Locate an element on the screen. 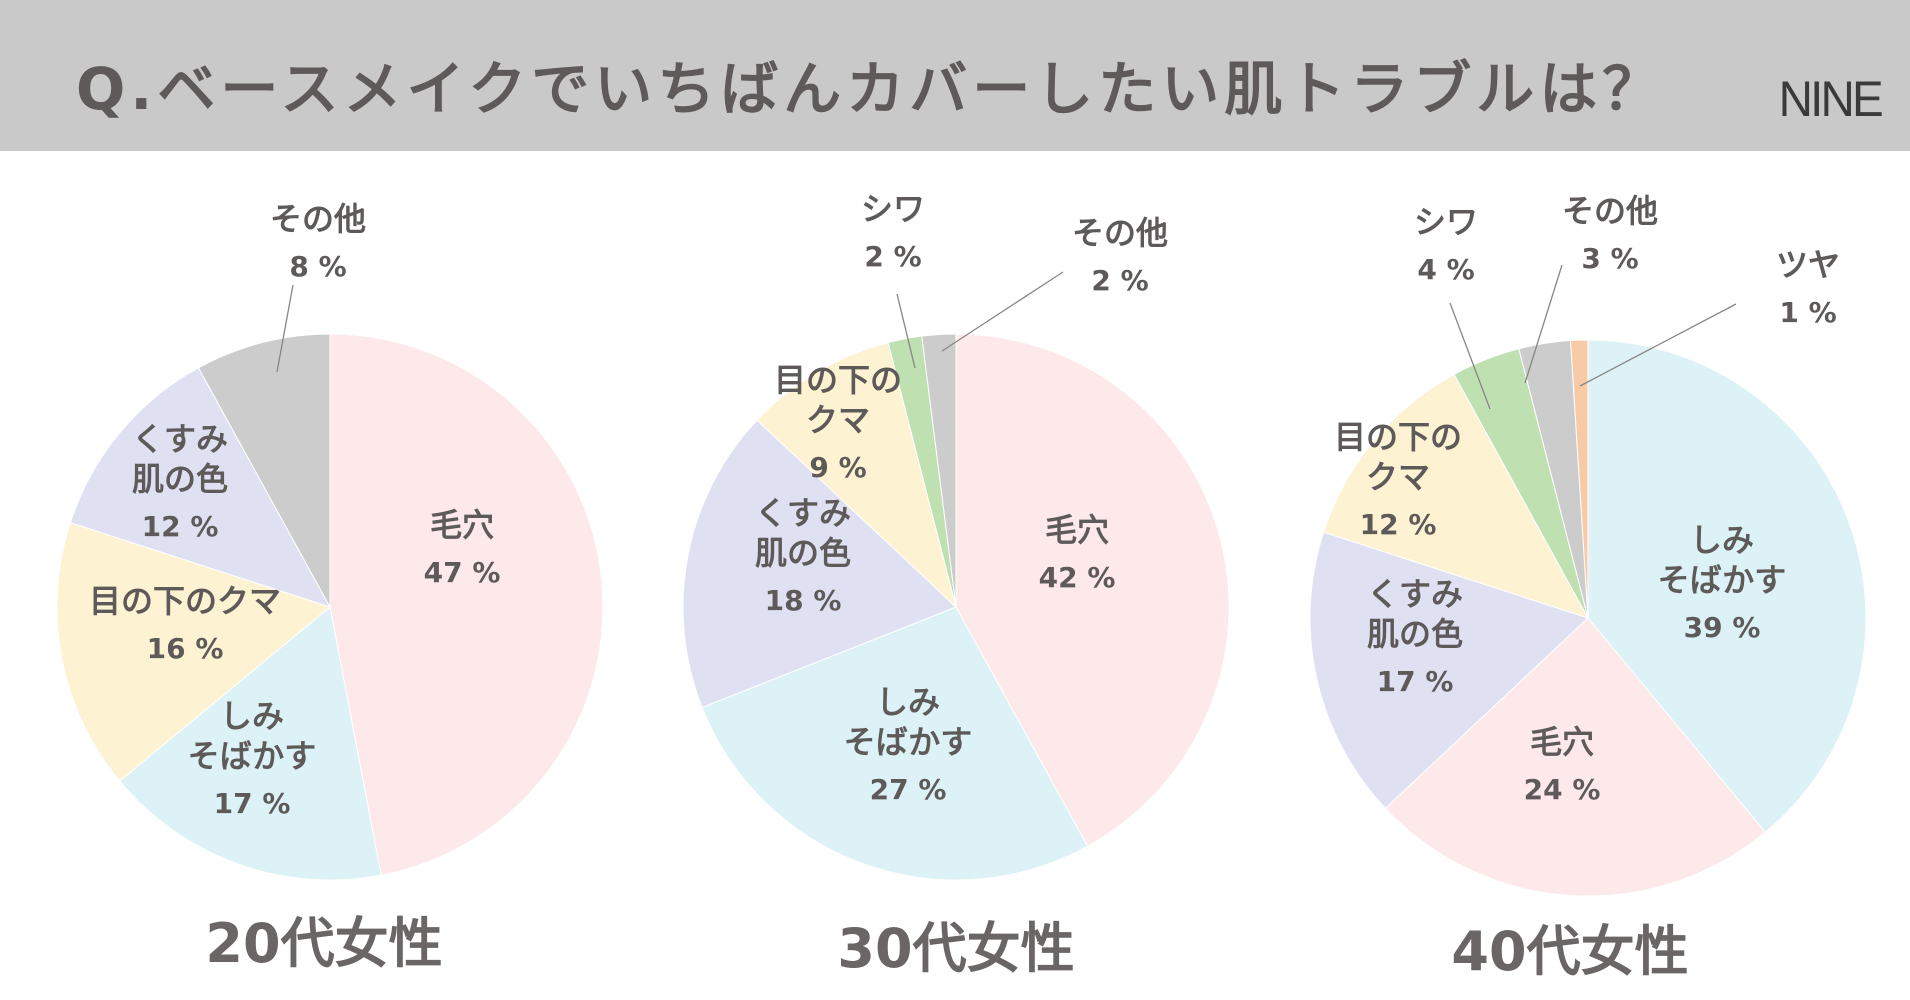 The image size is (1910, 1000). slice-label-2-2: くすみ is located at coordinates (1415, 594).